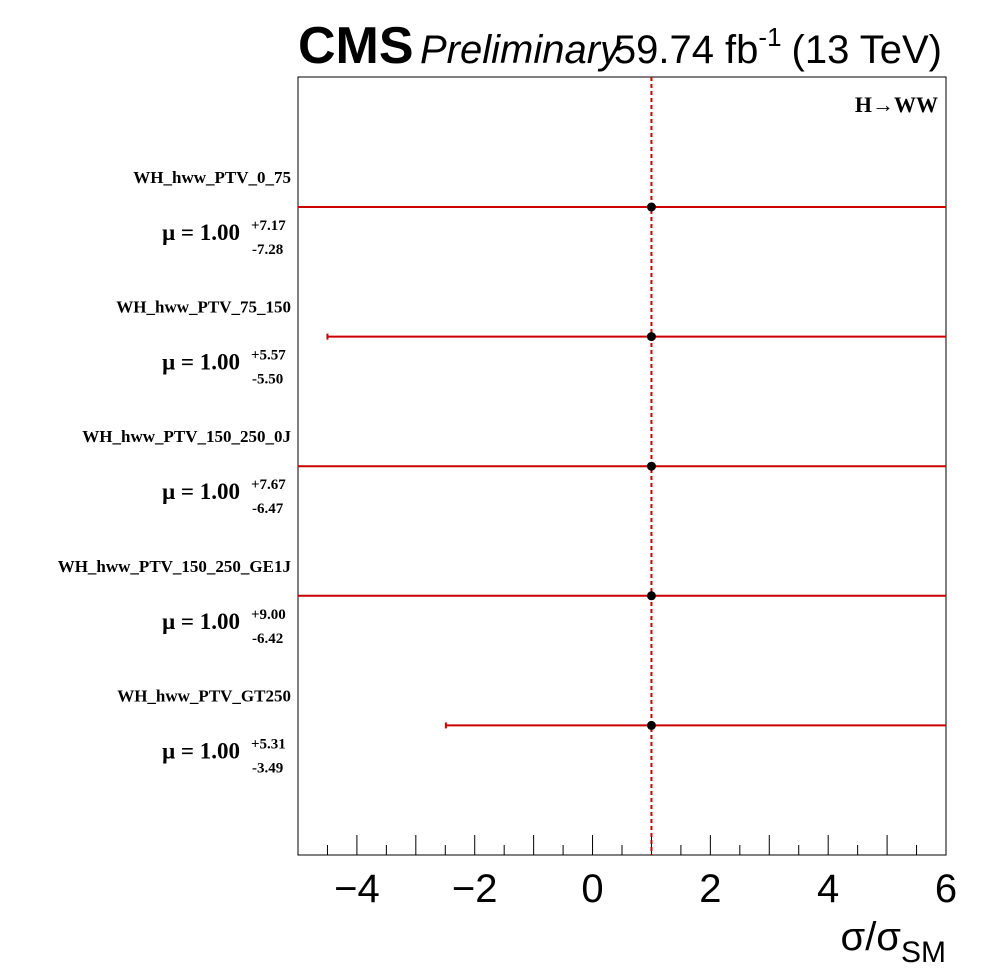 The image size is (996, 972). I want to click on x-tick-label: −4, so click(357, 889).